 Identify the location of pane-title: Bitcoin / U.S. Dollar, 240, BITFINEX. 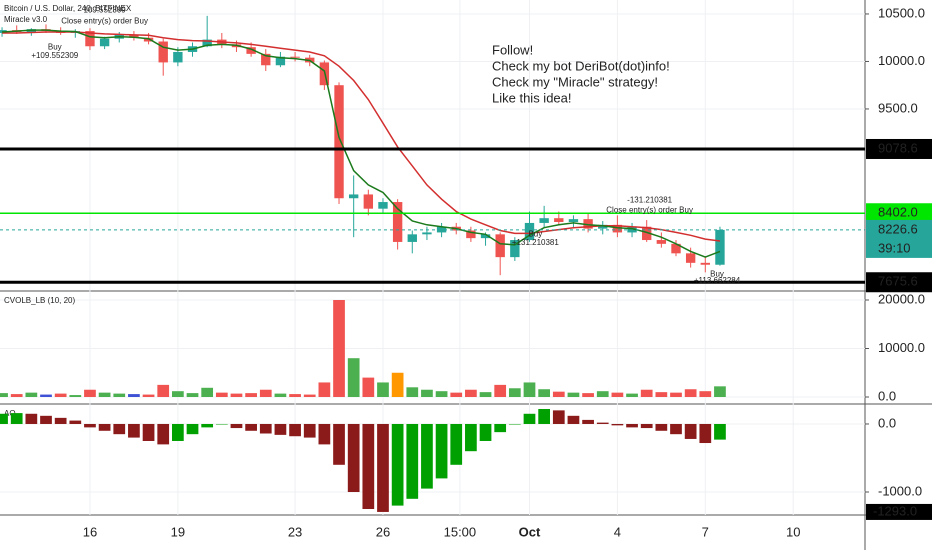
(68, 8).